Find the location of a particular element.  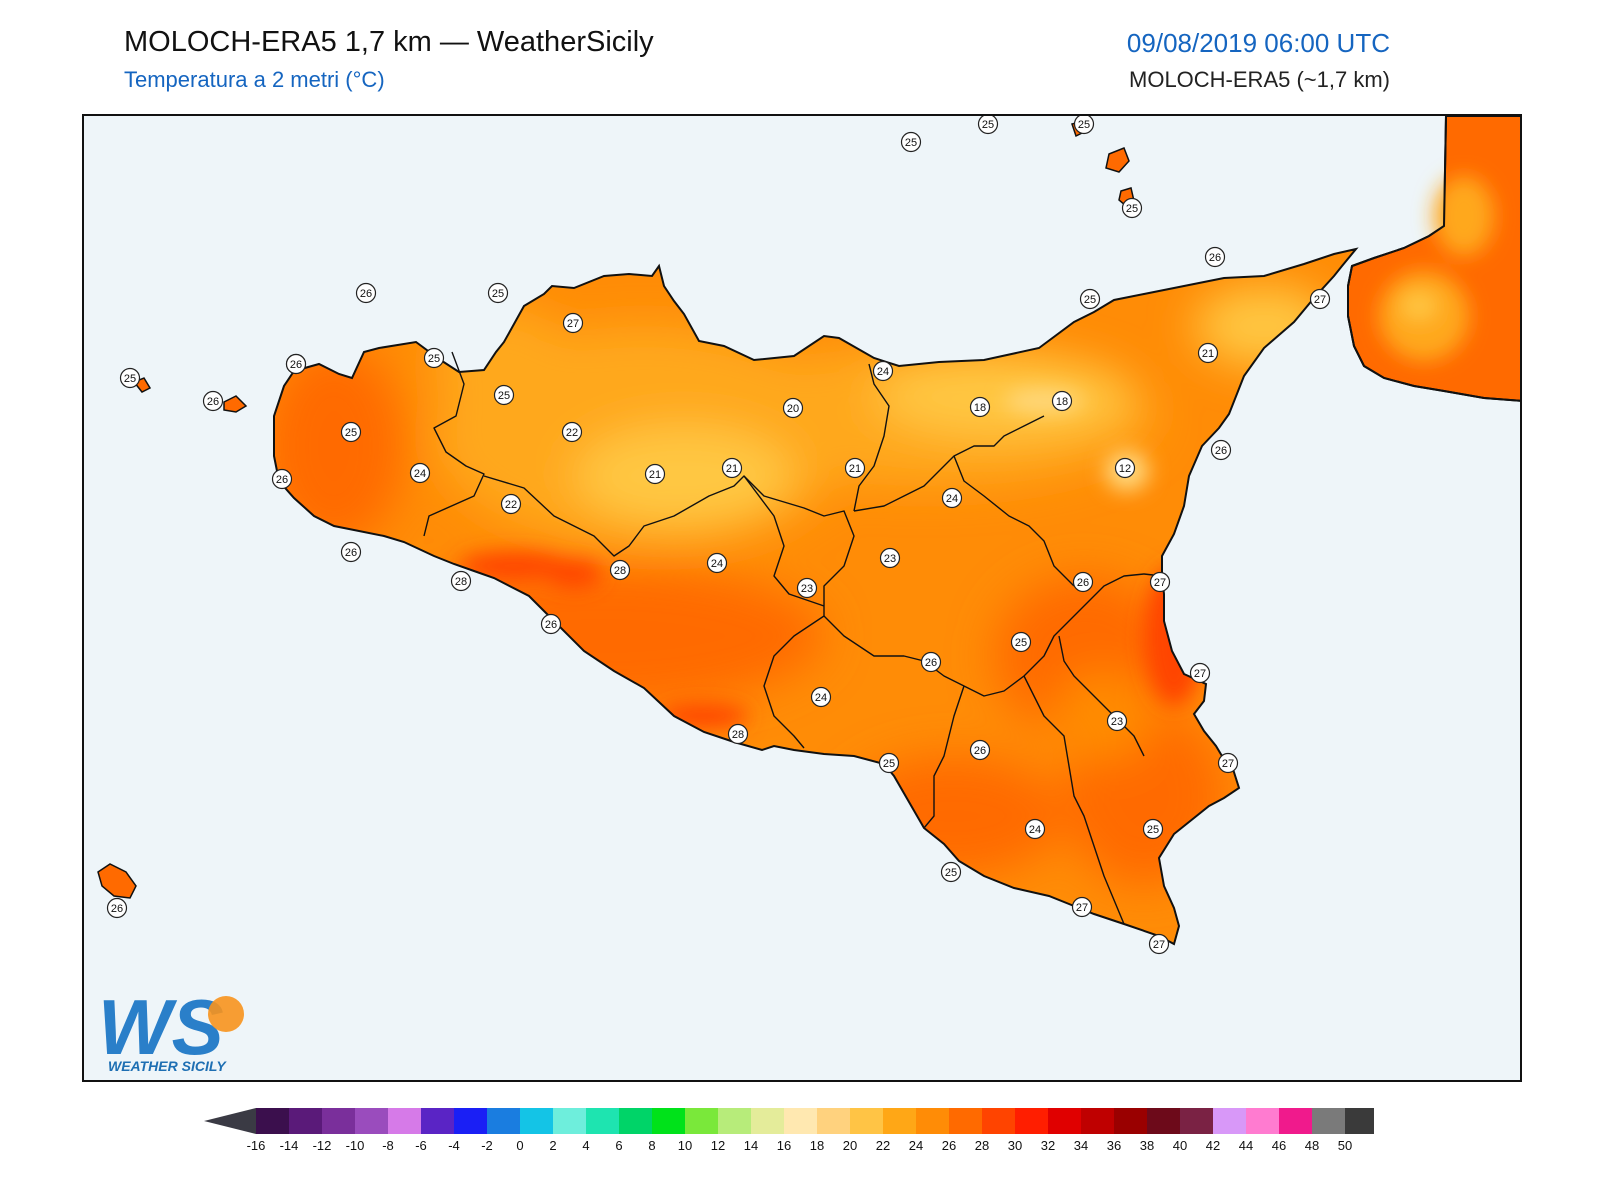

colorbar-tick-label: -14 is located at coordinates (289, 1145).